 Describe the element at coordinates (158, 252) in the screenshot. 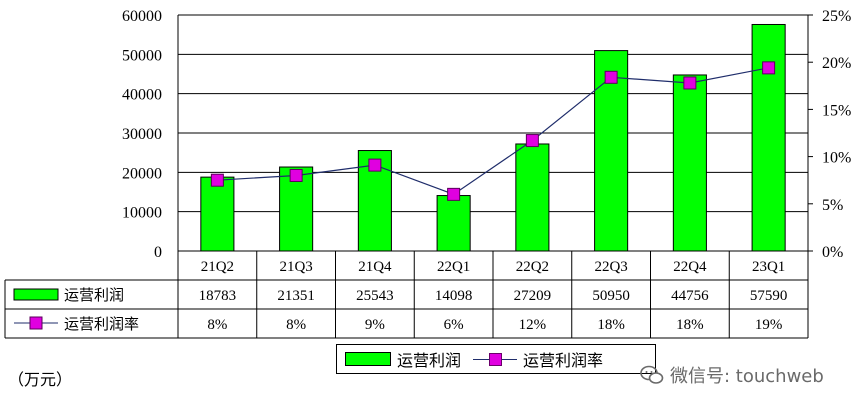

I see `y-left-tick-label: 0` at that location.